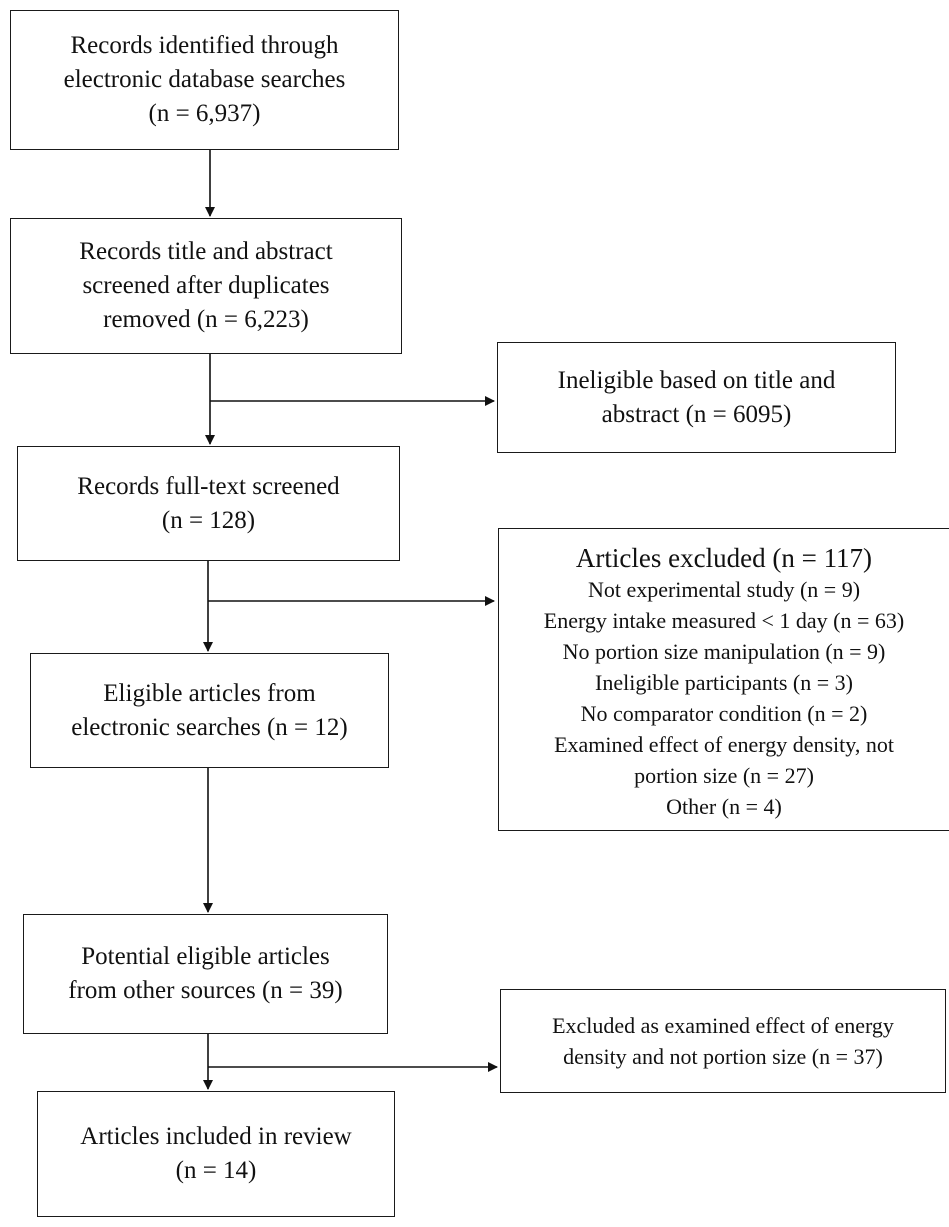 The image size is (949, 1227). What do you see at coordinates (206, 251) in the screenshot?
I see `records-screened-line-1: Records title and abstract` at bounding box center [206, 251].